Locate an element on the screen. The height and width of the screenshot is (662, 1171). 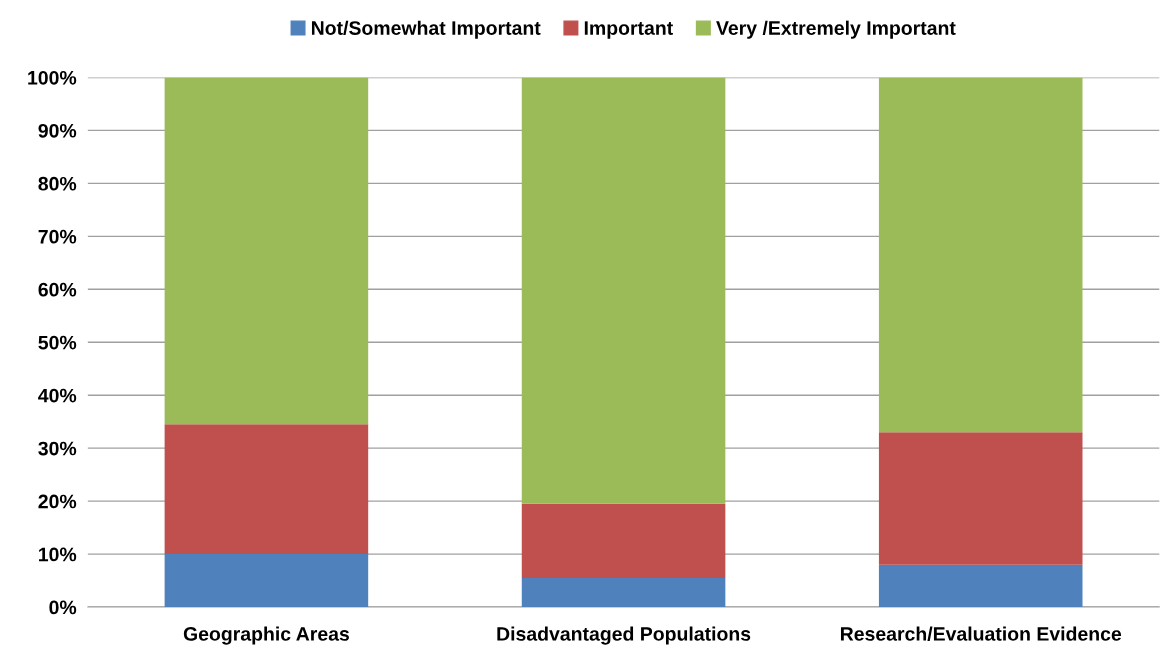
y-tick-label: 50% is located at coordinates (57, 342).